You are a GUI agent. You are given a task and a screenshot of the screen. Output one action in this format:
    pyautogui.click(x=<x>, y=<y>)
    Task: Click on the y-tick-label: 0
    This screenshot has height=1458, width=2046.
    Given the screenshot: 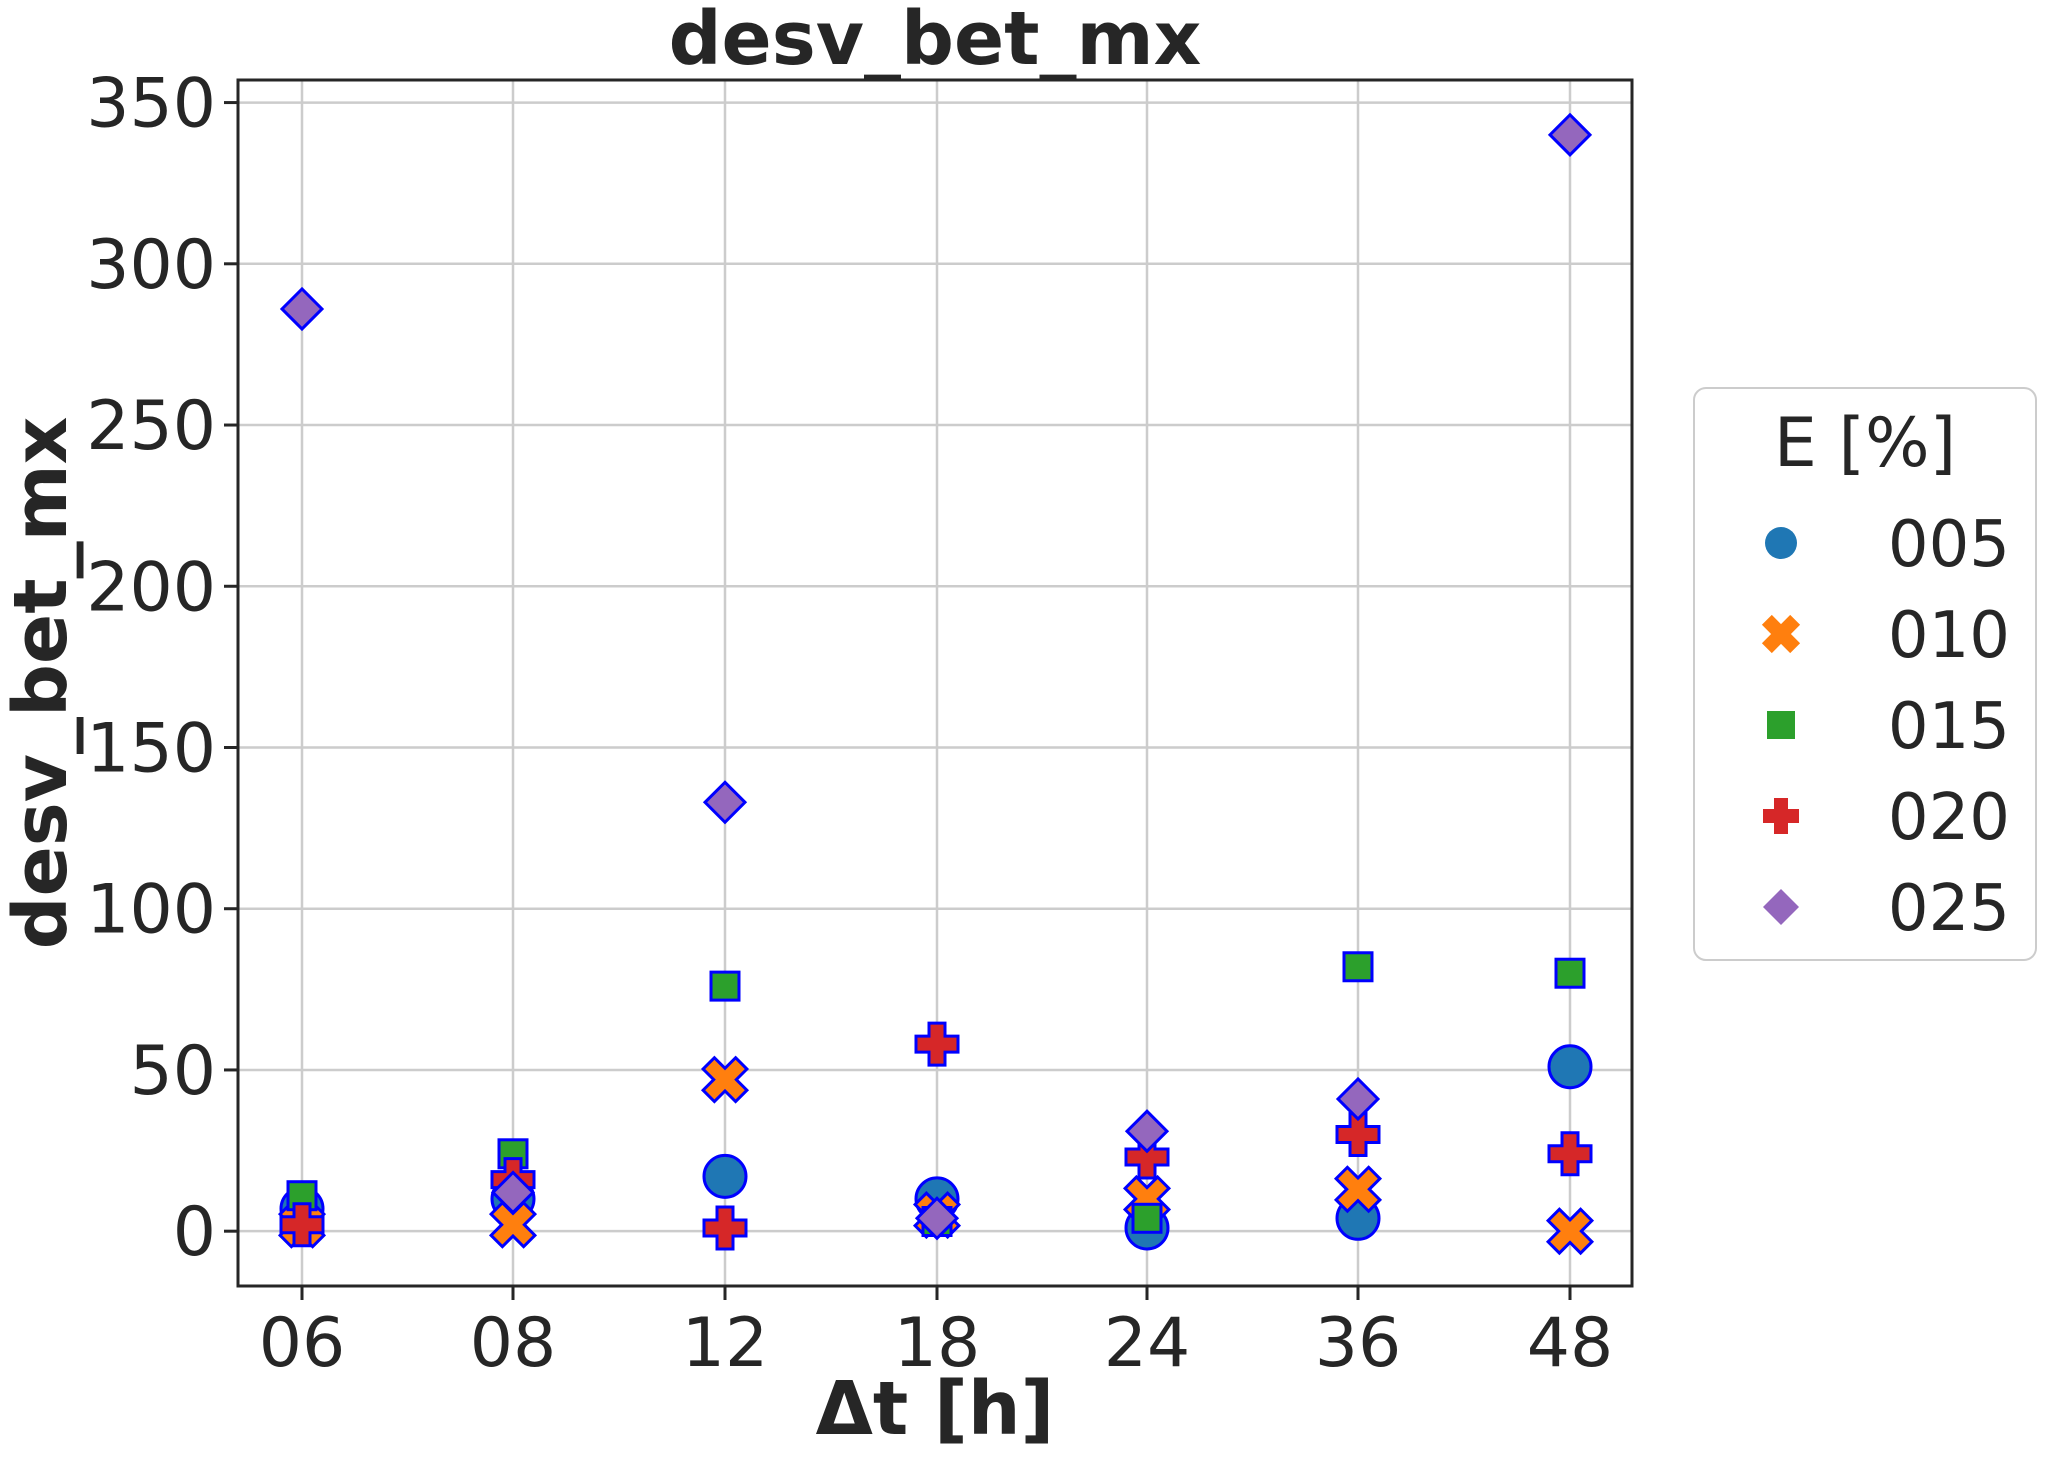 What is the action you would take?
    pyautogui.click(x=194, y=1232)
    